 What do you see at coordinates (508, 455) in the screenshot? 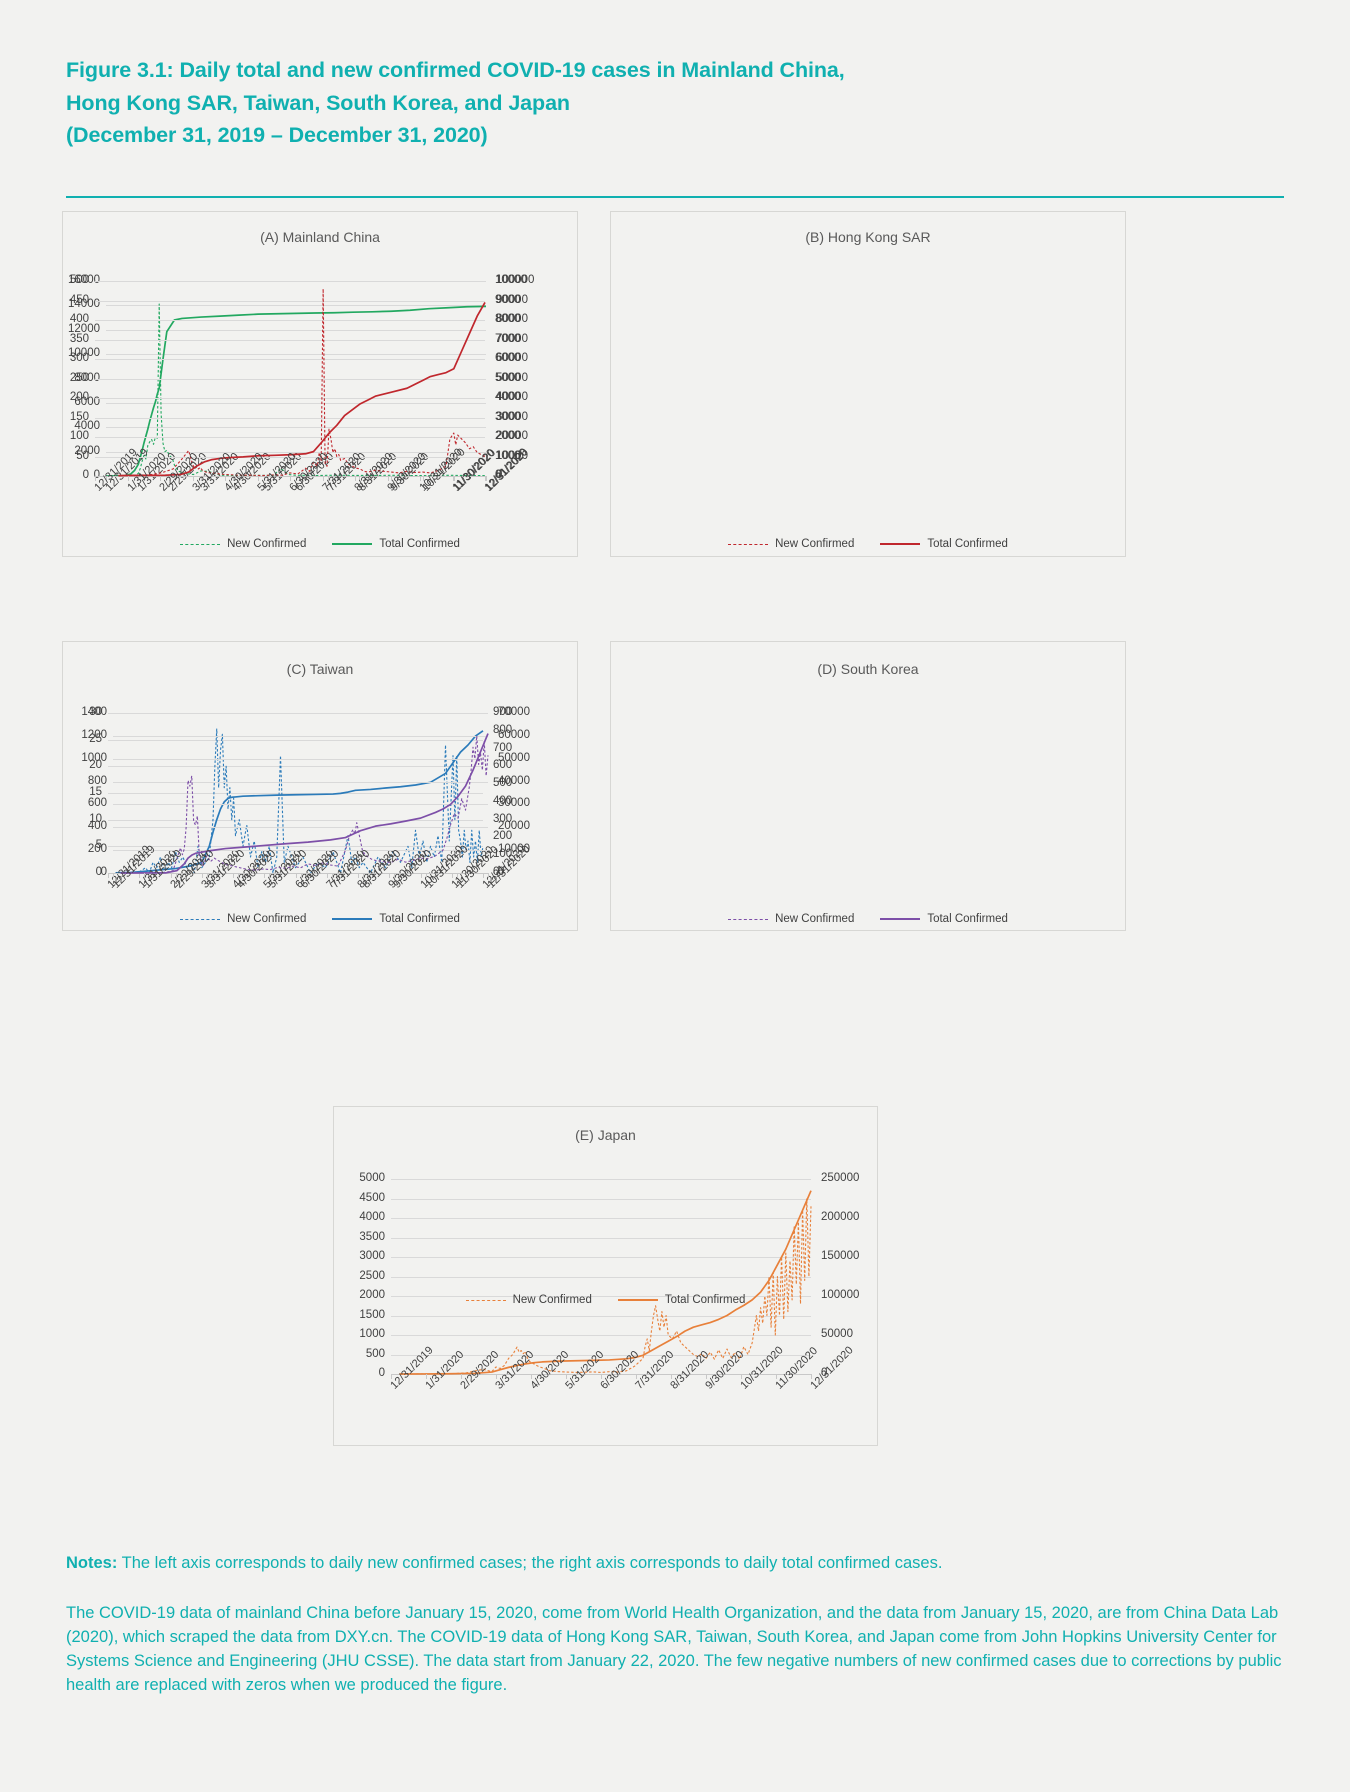
I see `right-axis-tick-label: 1000` at bounding box center [508, 455].